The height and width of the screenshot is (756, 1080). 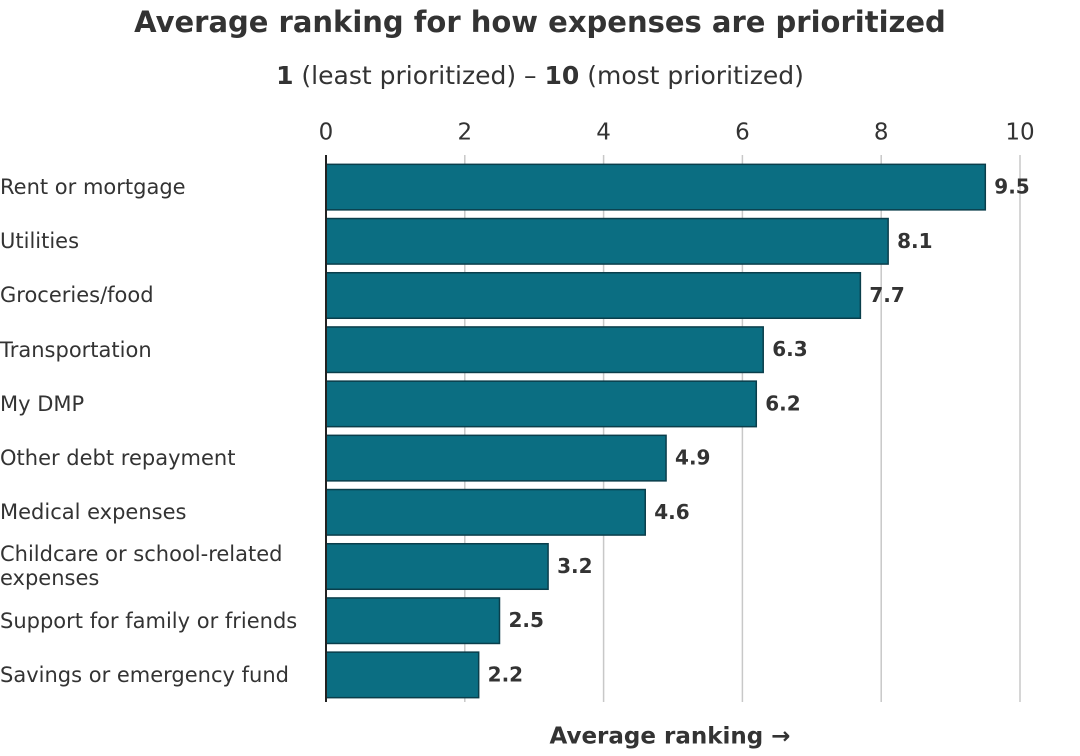 I want to click on x-tick-label: 6, so click(x=742, y=133).